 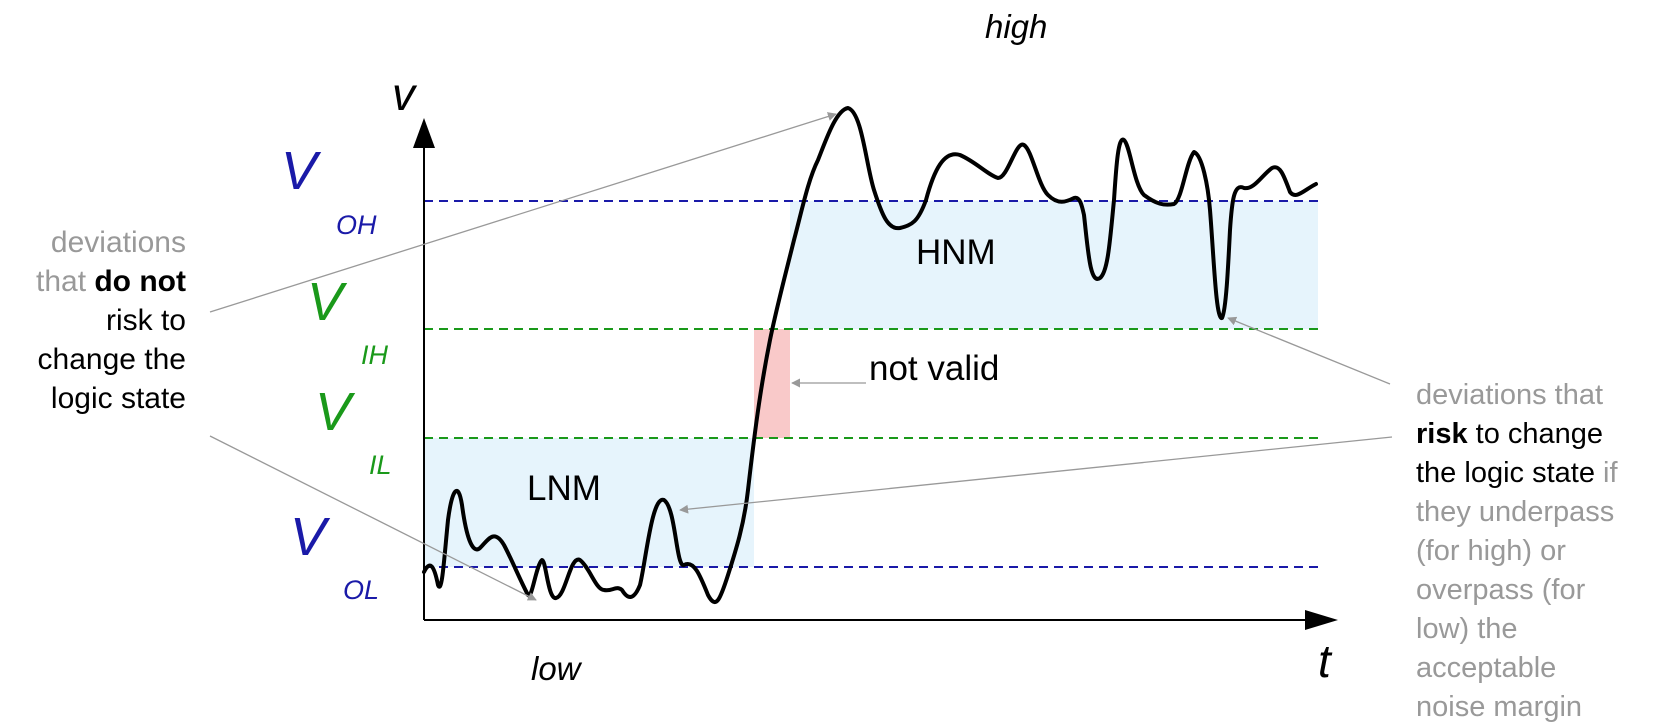 I want to click on right-note-line-5: (for high) or, so click(x=1491, y=551).